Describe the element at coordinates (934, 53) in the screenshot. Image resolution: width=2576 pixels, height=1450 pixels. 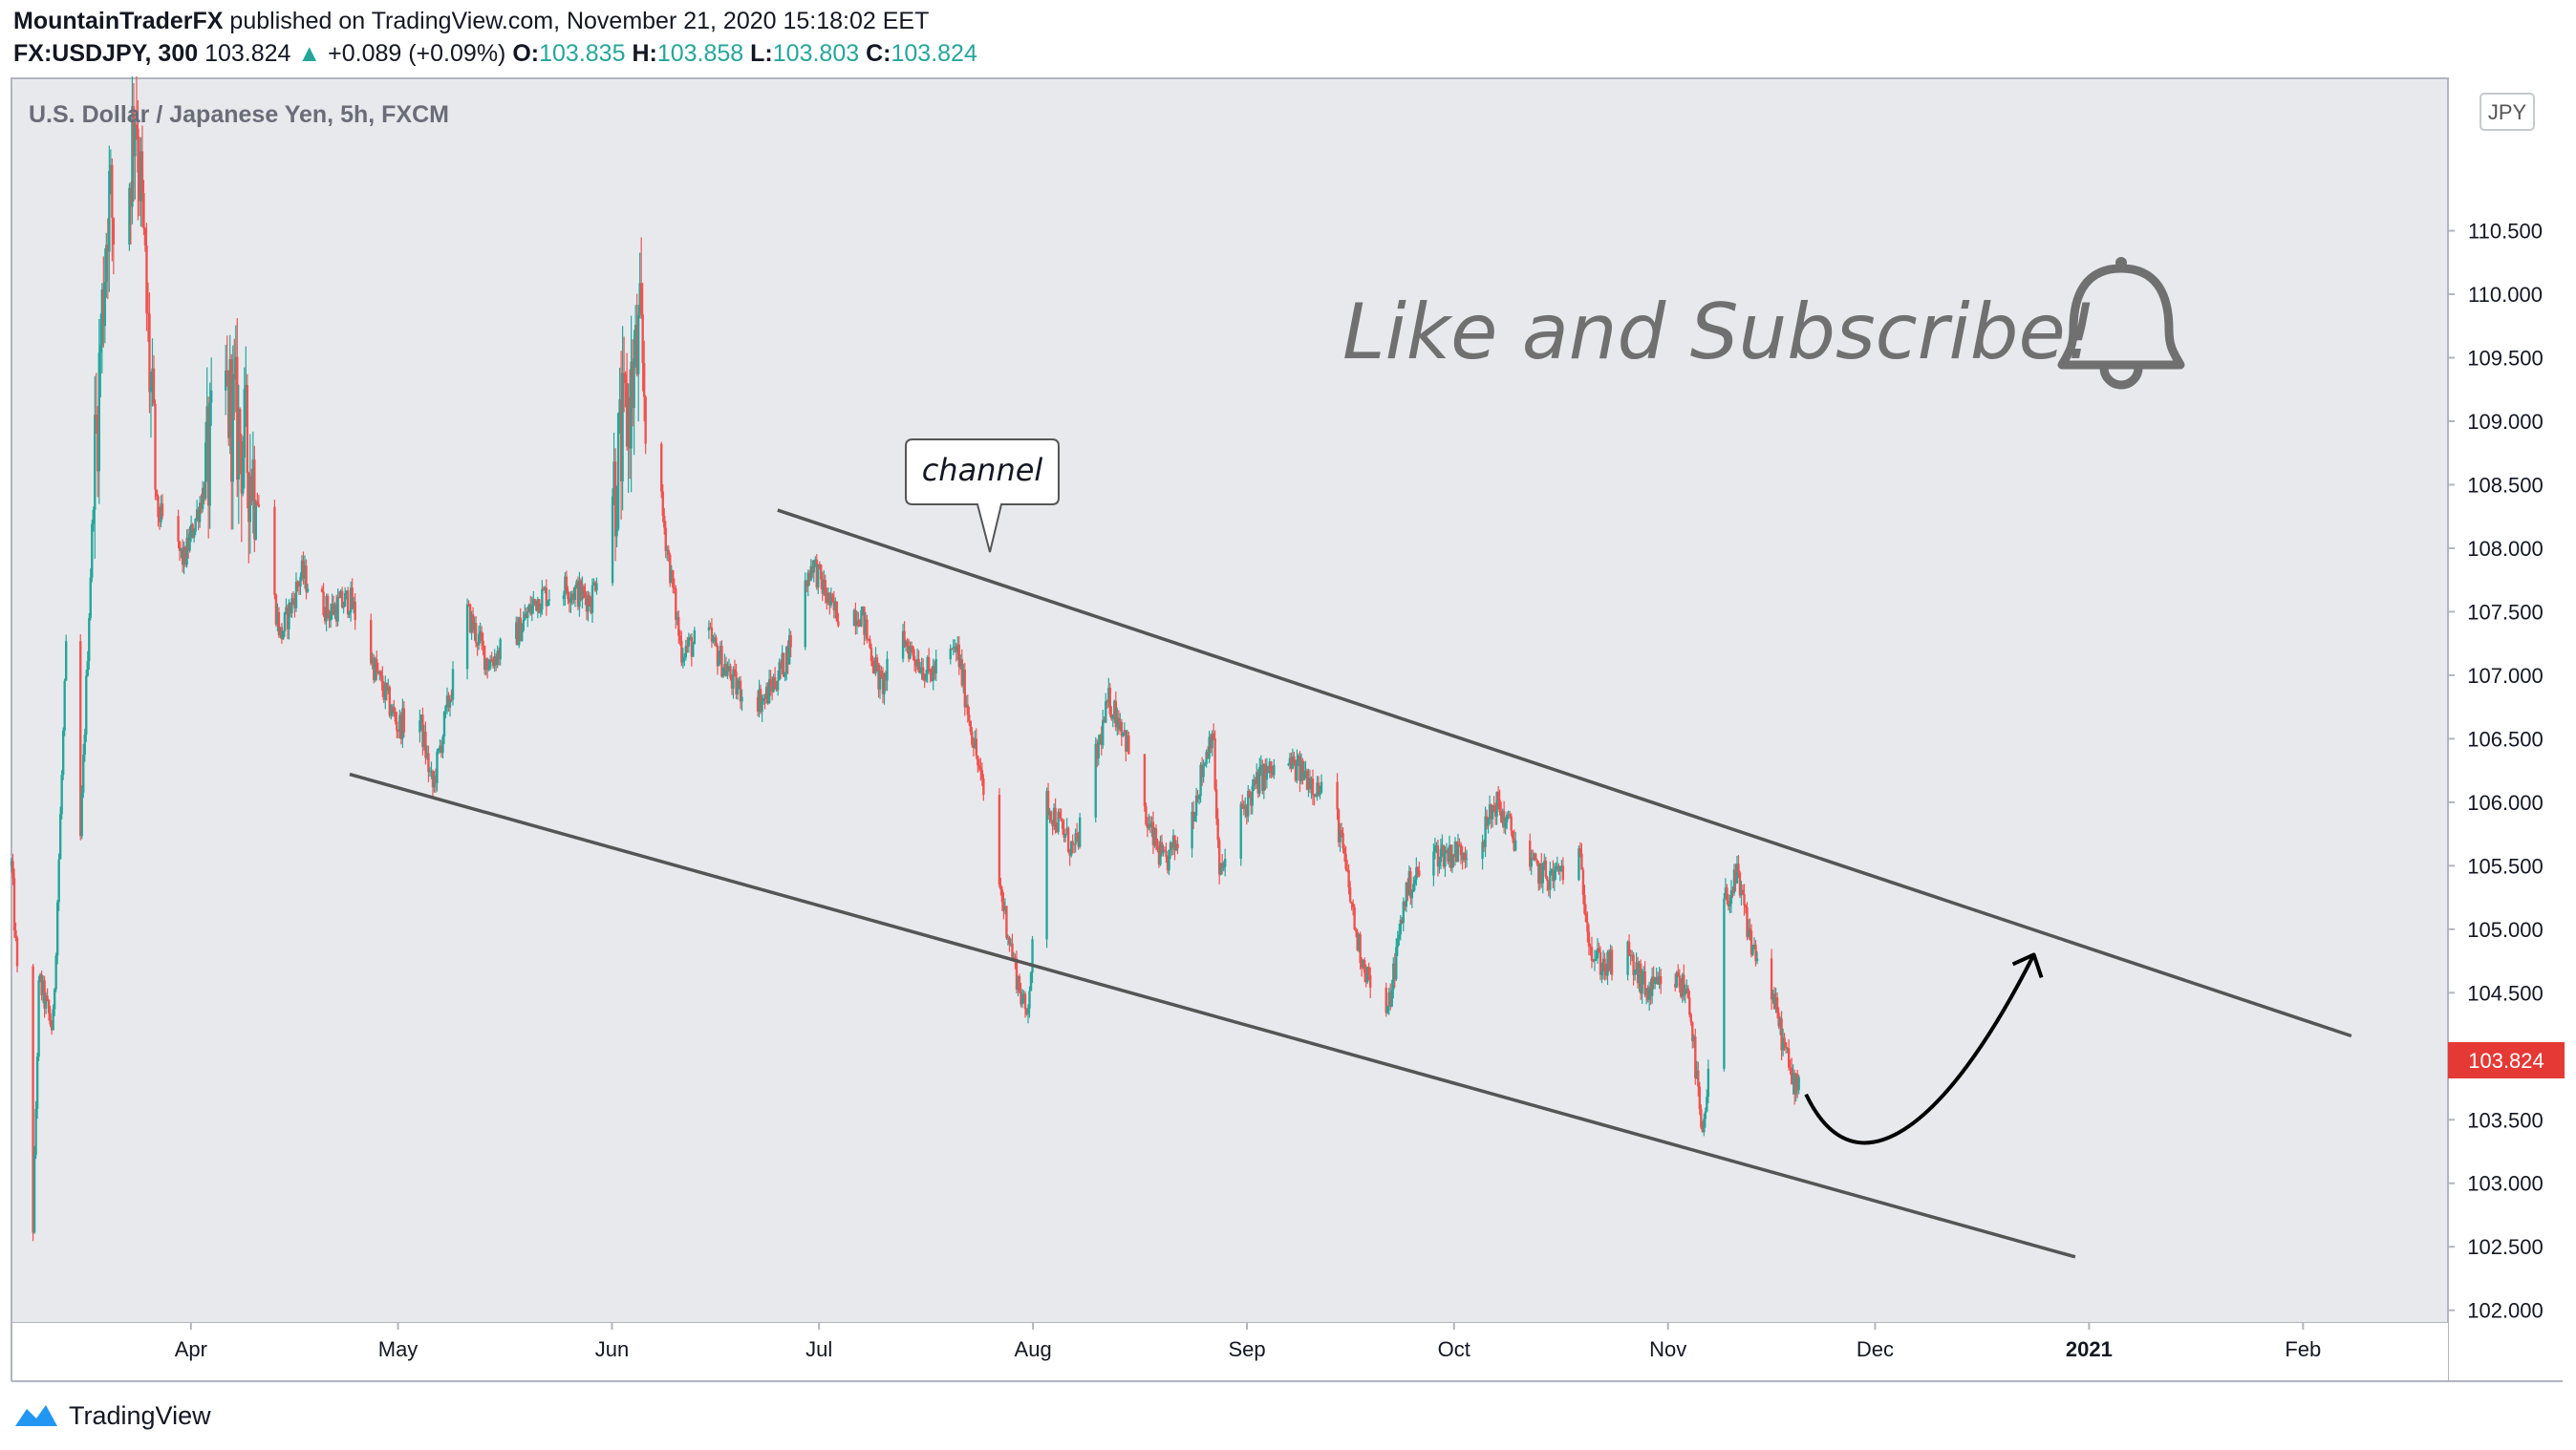
I see `close-value: 103.824` at that location.